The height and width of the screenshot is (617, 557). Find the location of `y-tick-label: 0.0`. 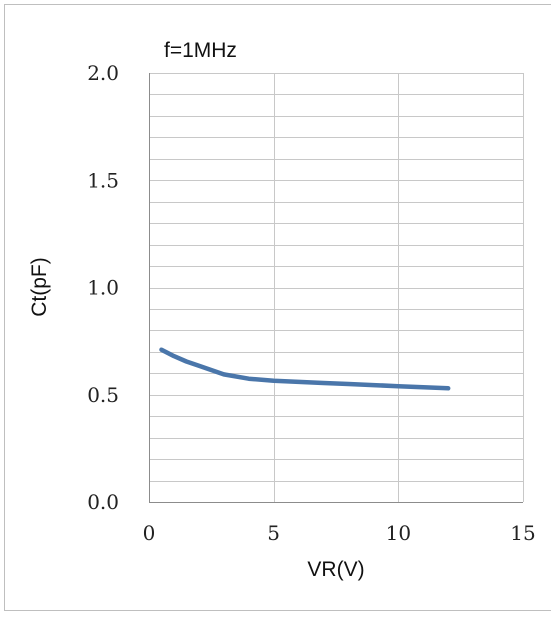

y-tick-label: 0.0 is located at coordinates (103, 502).